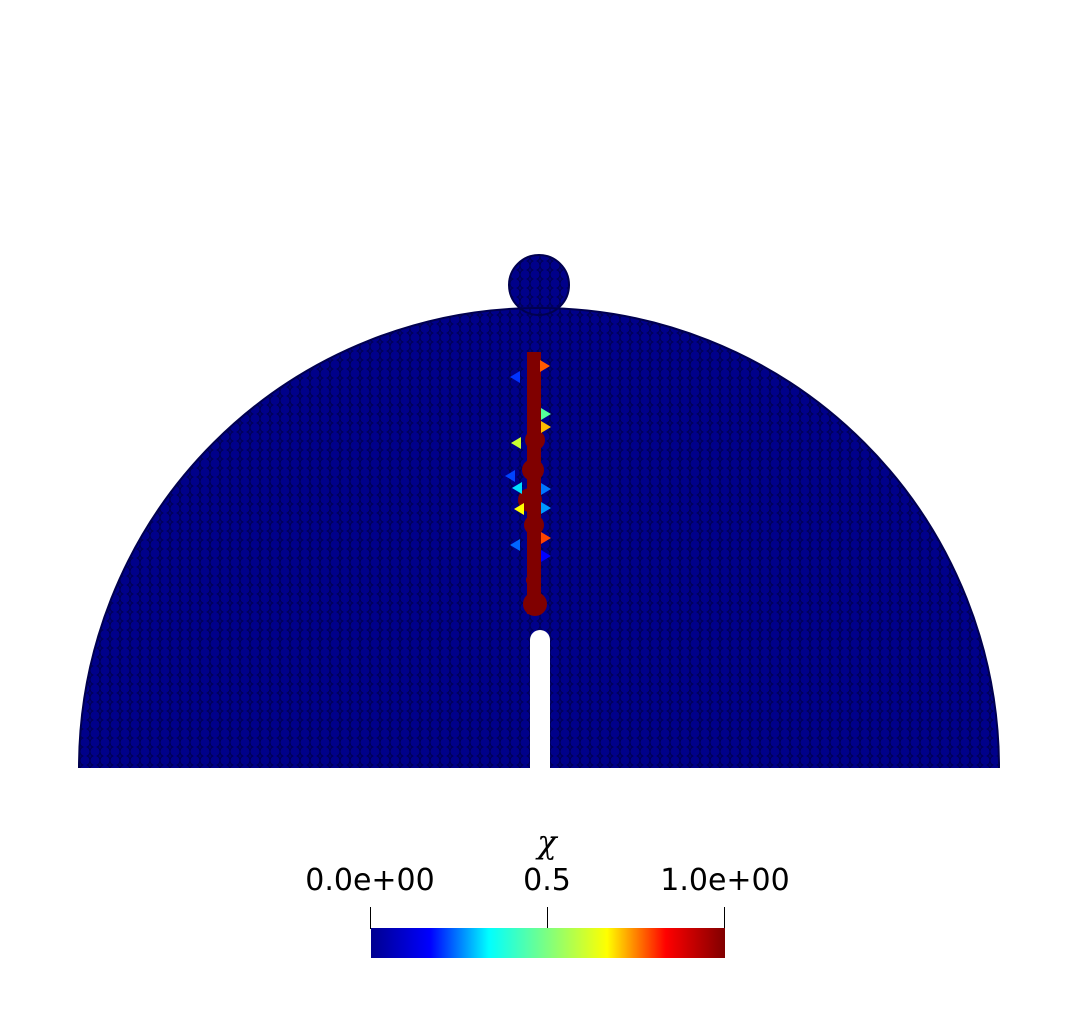  Describe the element at coordinates (725, 880) in the screenshot. I see `colorbar-max-label: 1.0e+00` at that location.